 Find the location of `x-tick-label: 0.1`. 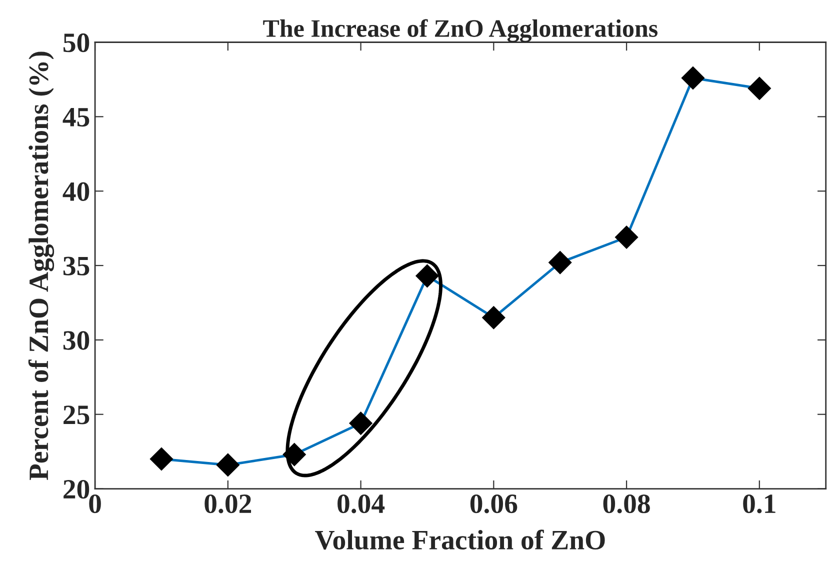

x-tick-label: 0.1 is located at coordinates (759, 504).